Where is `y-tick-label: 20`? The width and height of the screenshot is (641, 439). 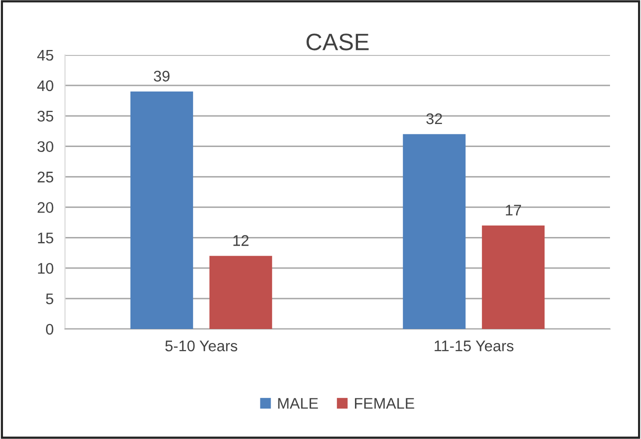 y-tick-label: 20 is located at coordinates (46, 207).